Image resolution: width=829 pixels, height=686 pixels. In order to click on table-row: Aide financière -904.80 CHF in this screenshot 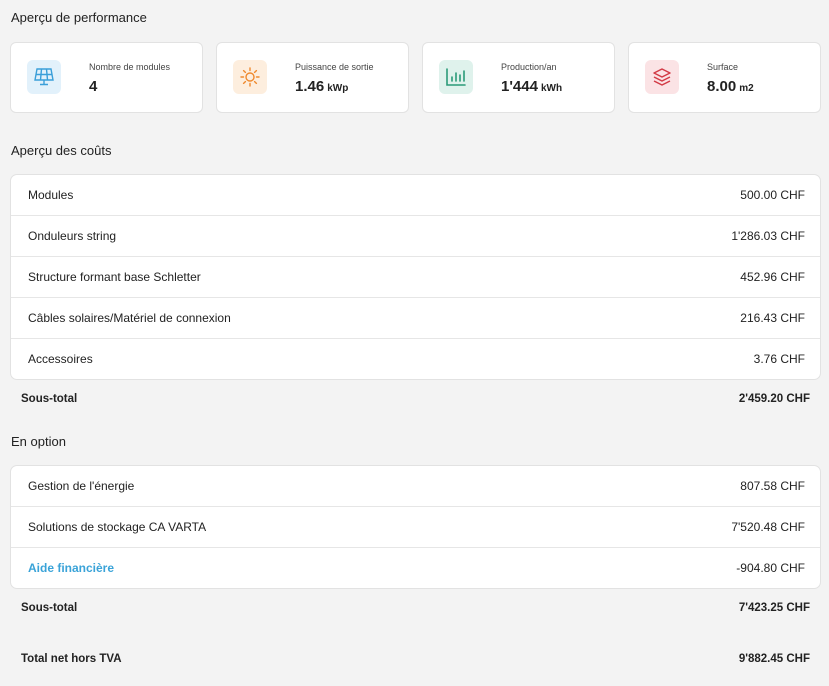, I will do `click(415, 568)`.